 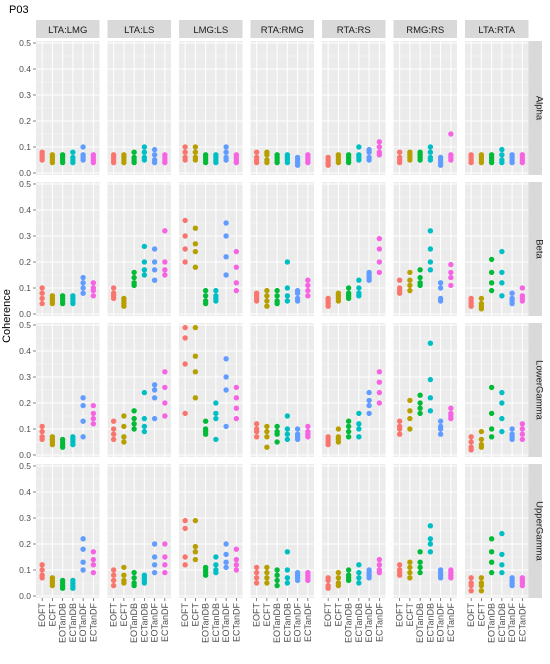 I want to click on x-tick-label: ECFT, so click(x=481, y=615).